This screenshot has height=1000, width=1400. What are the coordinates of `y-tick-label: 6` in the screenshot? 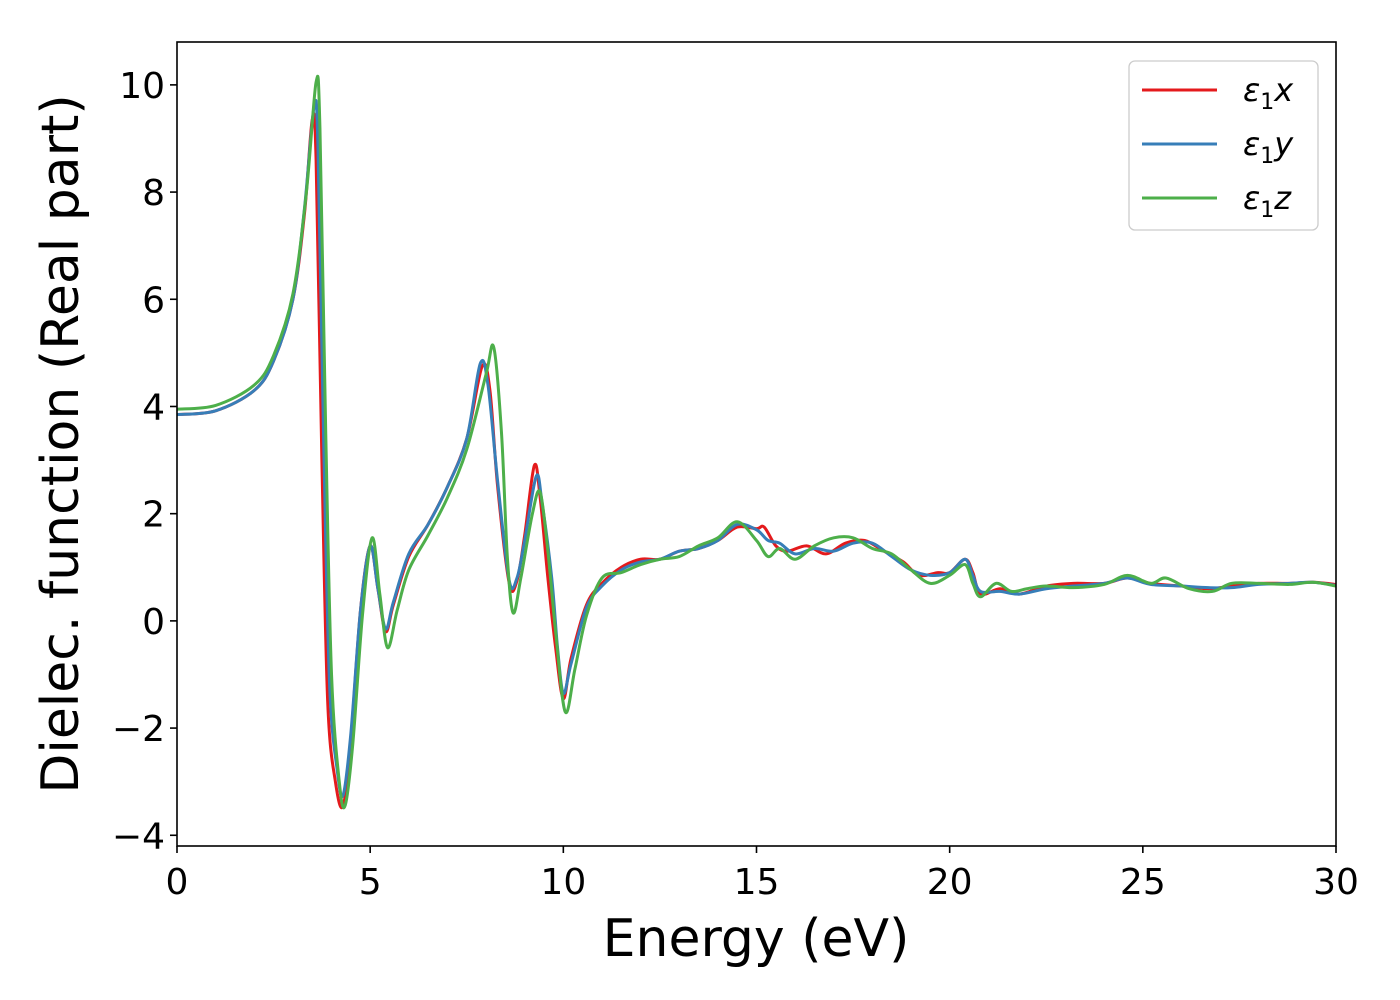 It's located at (153, 300).